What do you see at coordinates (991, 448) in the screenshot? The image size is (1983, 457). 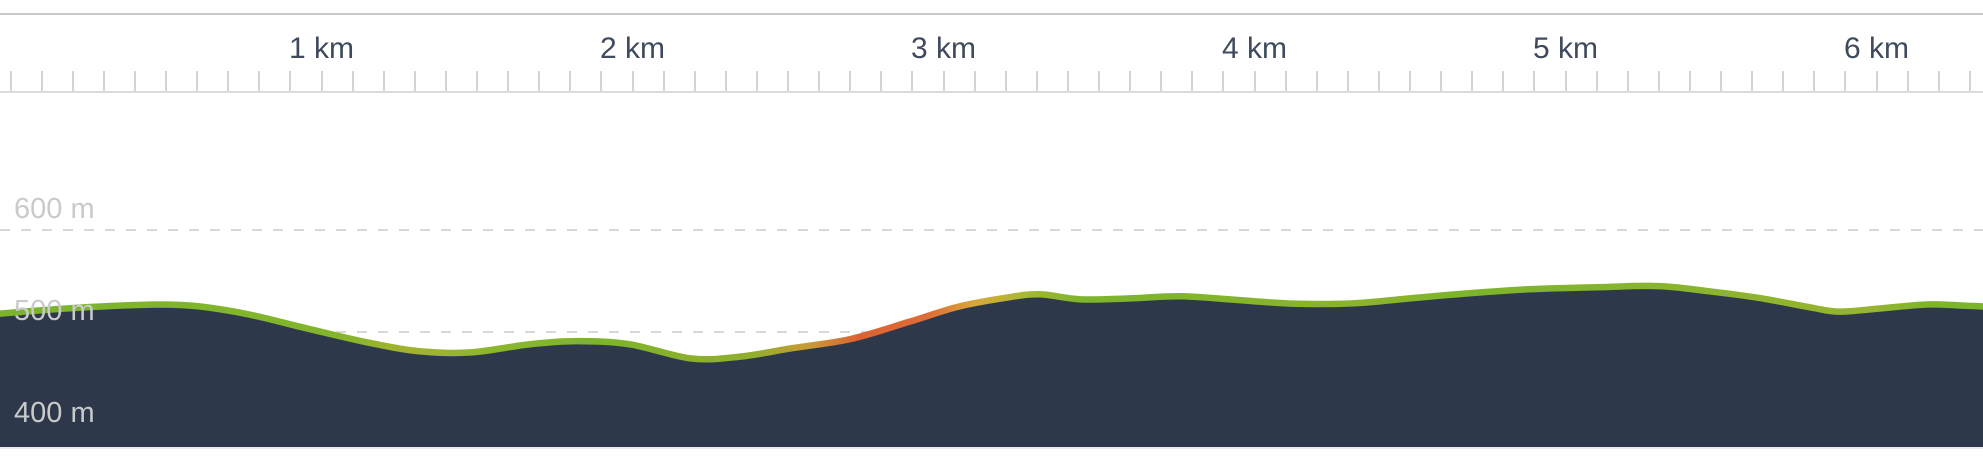 I see `bottom-divider` at bounding box center [991, 448].